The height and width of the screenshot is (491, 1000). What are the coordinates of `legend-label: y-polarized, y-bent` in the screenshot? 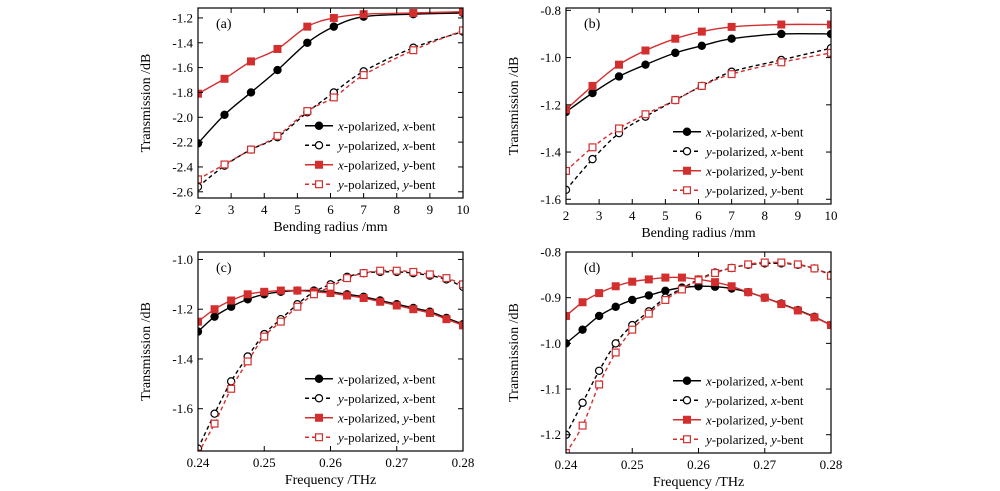 It's located at (754, 439).